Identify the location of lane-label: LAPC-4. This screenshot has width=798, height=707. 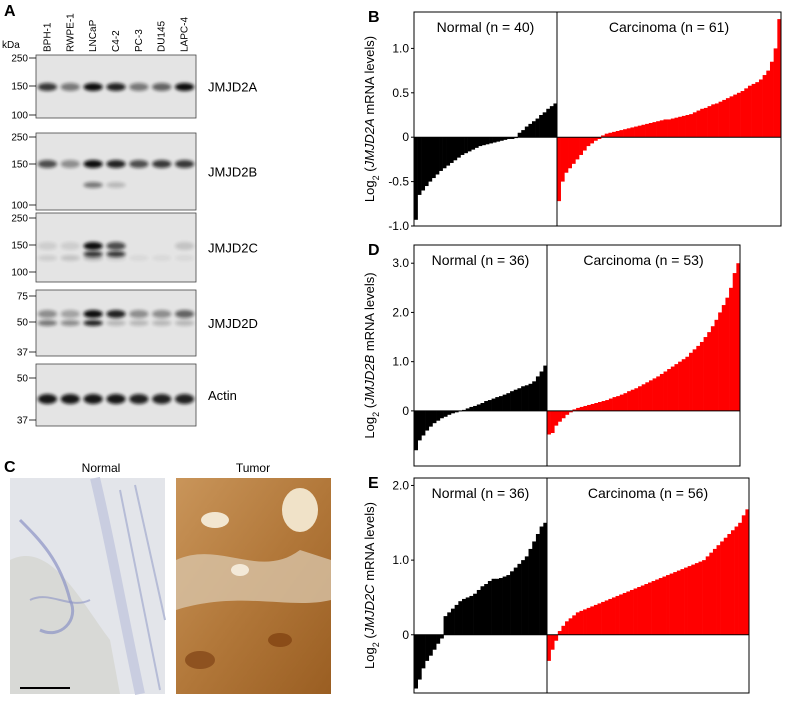
(185, 34).